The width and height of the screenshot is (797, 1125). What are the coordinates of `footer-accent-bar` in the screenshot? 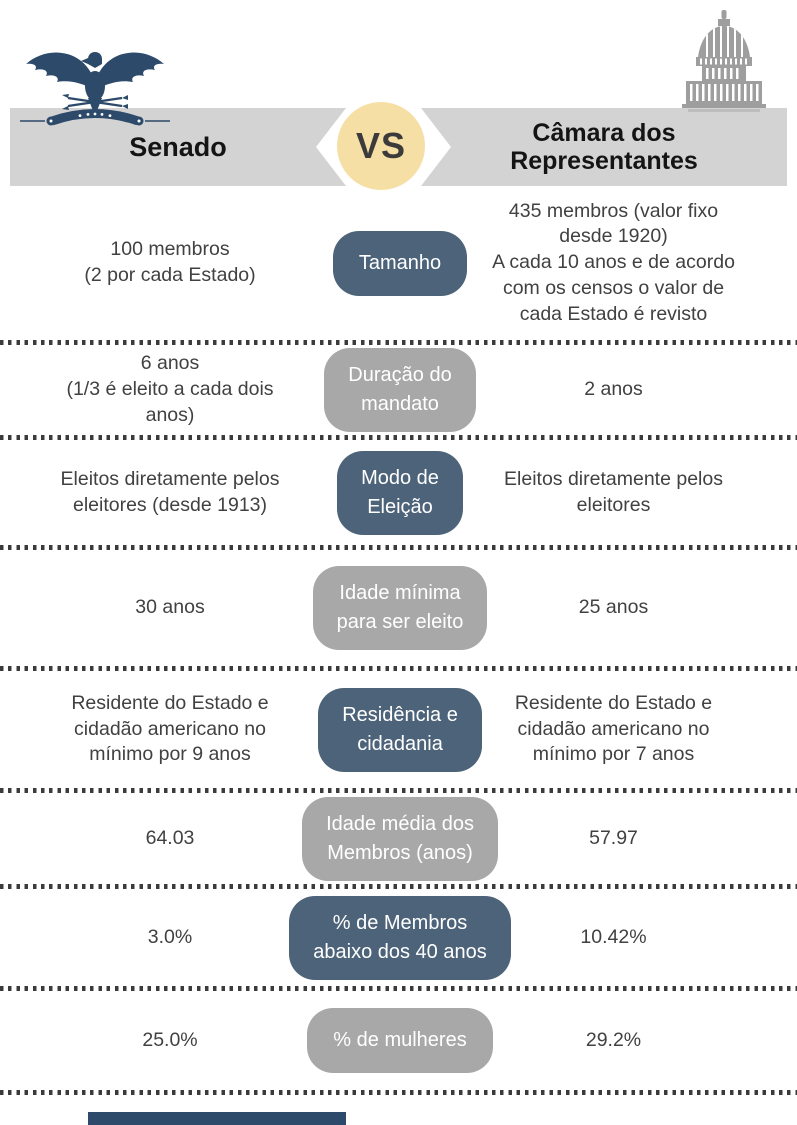 It's located at (217, 1118).